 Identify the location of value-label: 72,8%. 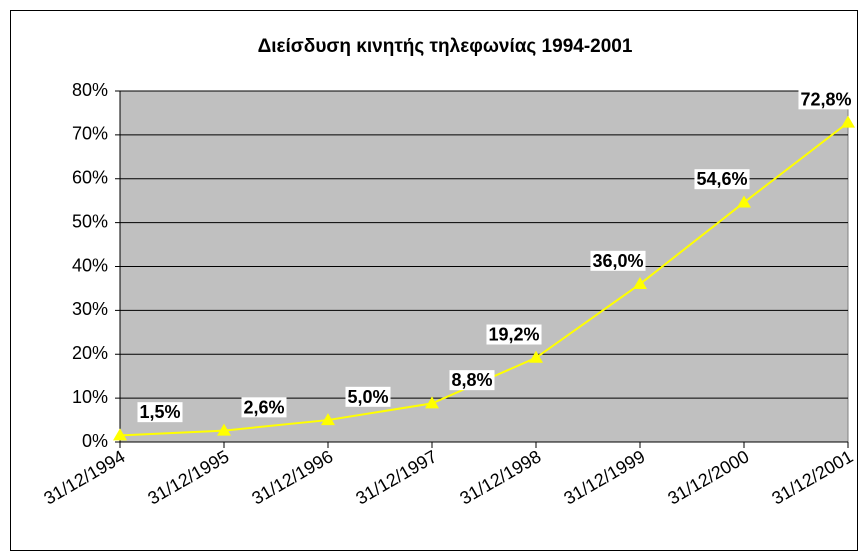
(825, 99).